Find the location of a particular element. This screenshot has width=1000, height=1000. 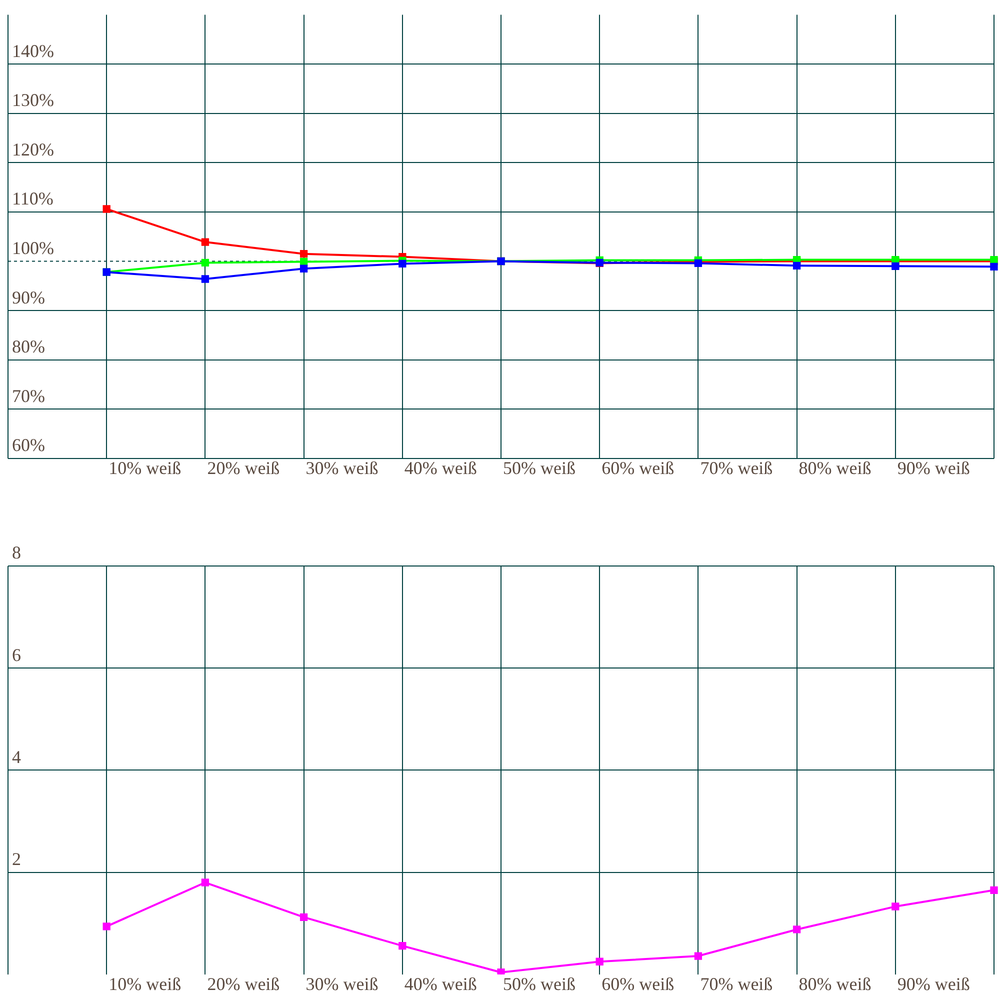

y-tick-label: 70% is located at coordinates (28, 396).